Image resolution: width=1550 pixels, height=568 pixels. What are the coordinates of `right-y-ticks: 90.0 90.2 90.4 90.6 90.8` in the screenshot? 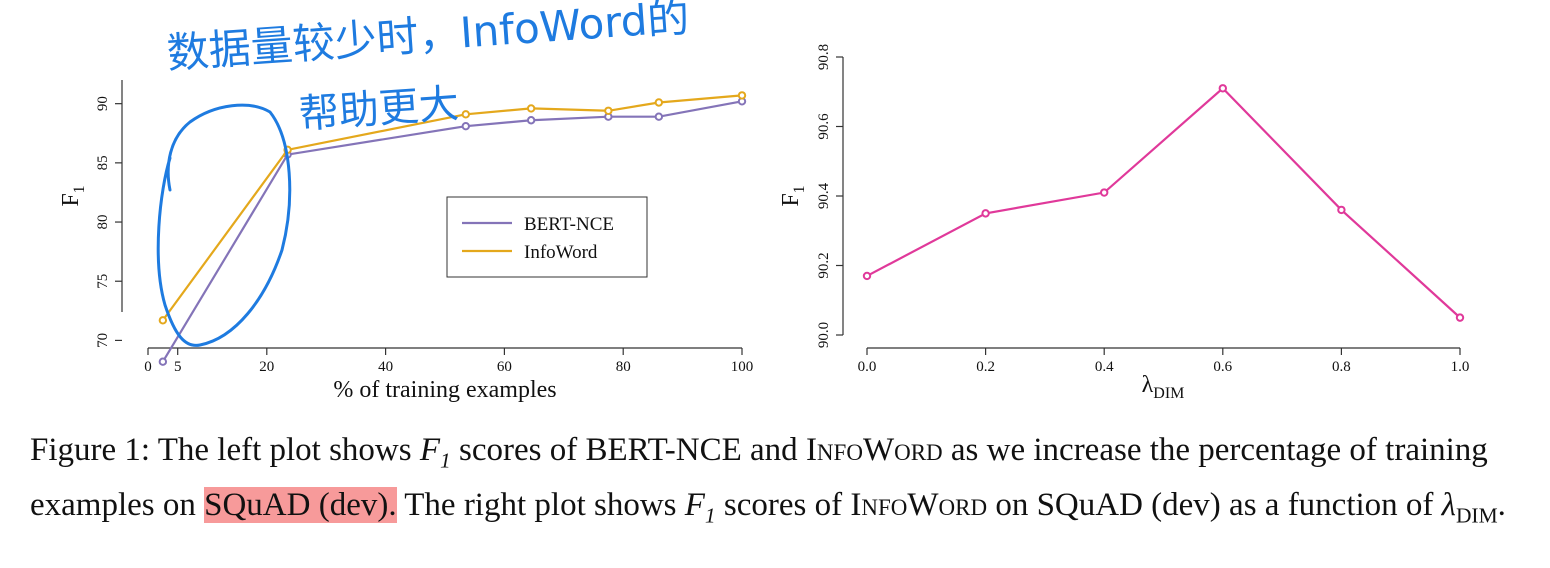 It's located at (829, 196).